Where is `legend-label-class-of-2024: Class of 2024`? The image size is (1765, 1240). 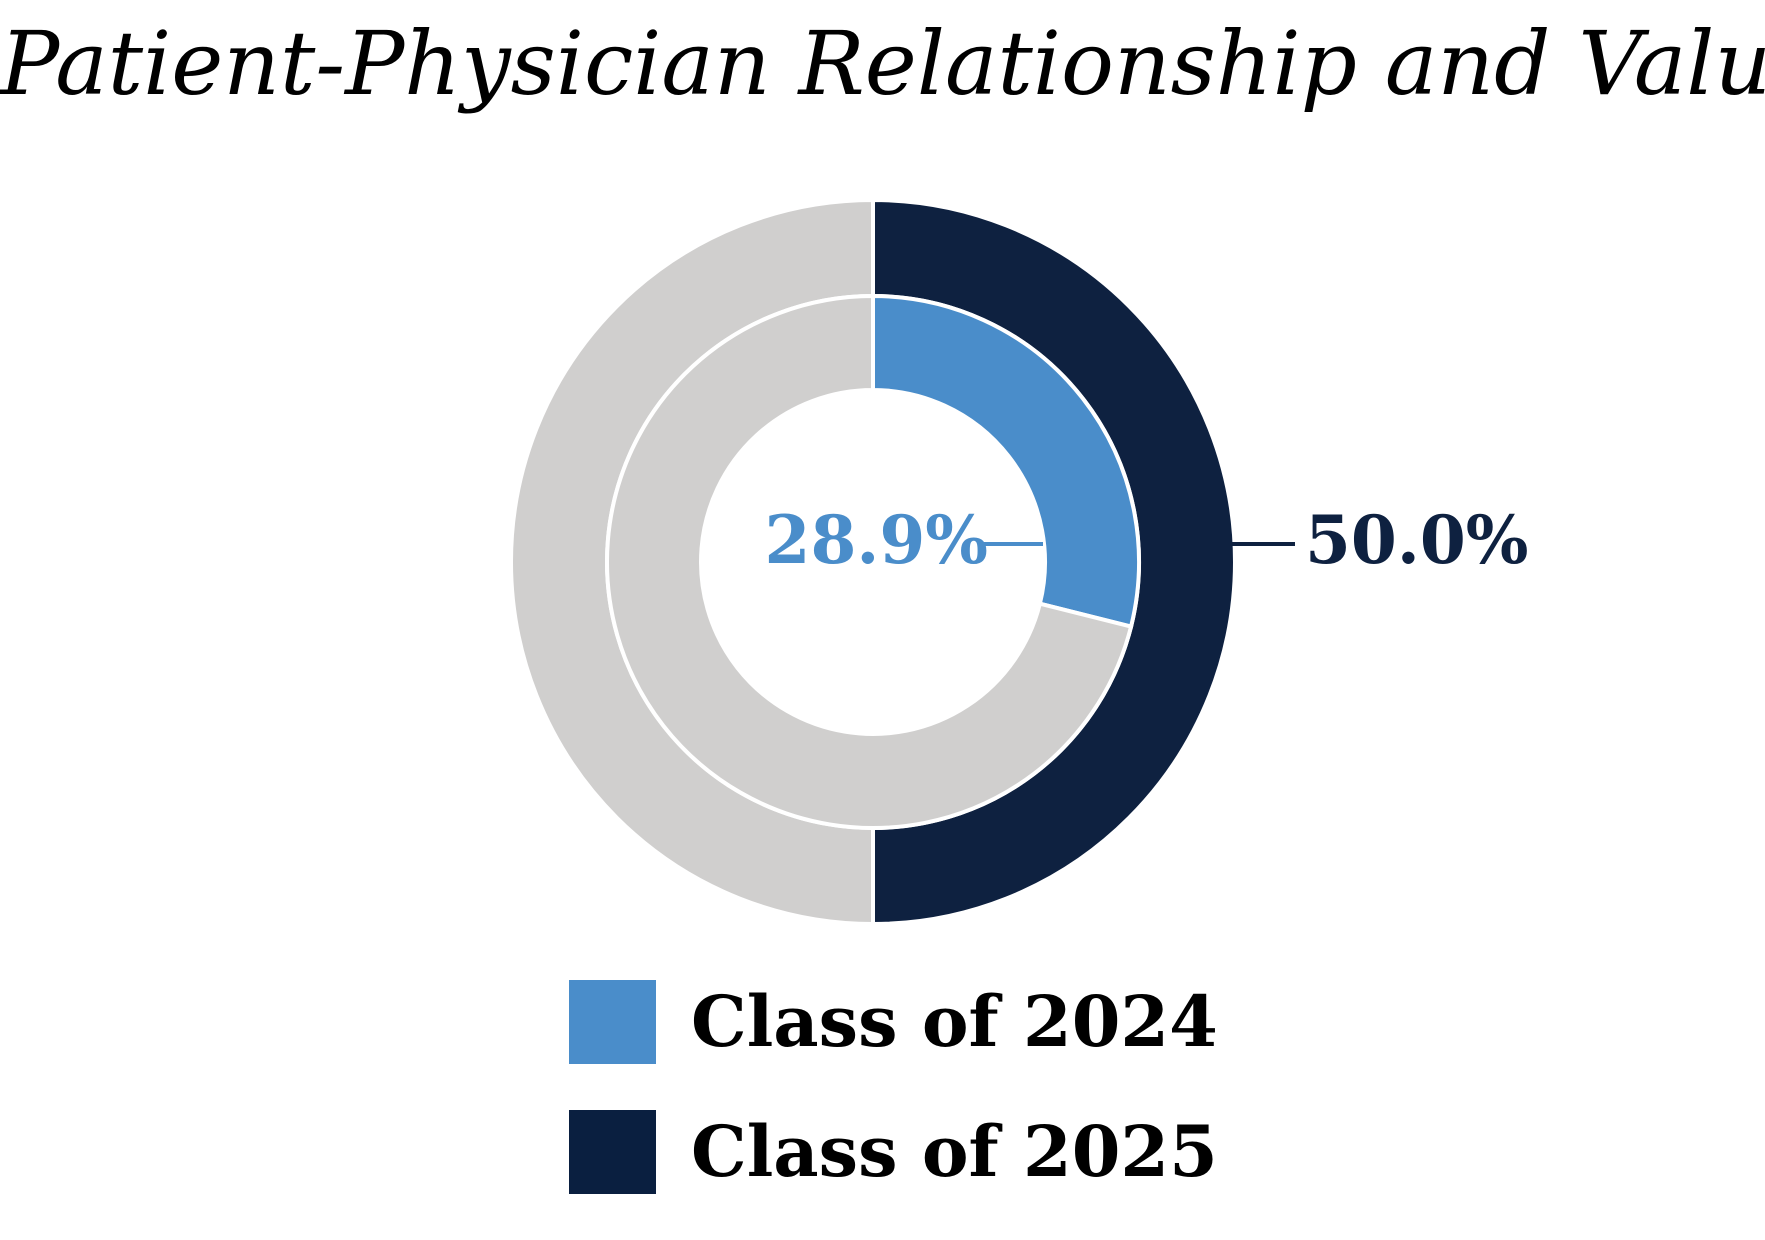
legend-label-class-of-2024: Class of 2024 is located at coordinates (954, 1021).